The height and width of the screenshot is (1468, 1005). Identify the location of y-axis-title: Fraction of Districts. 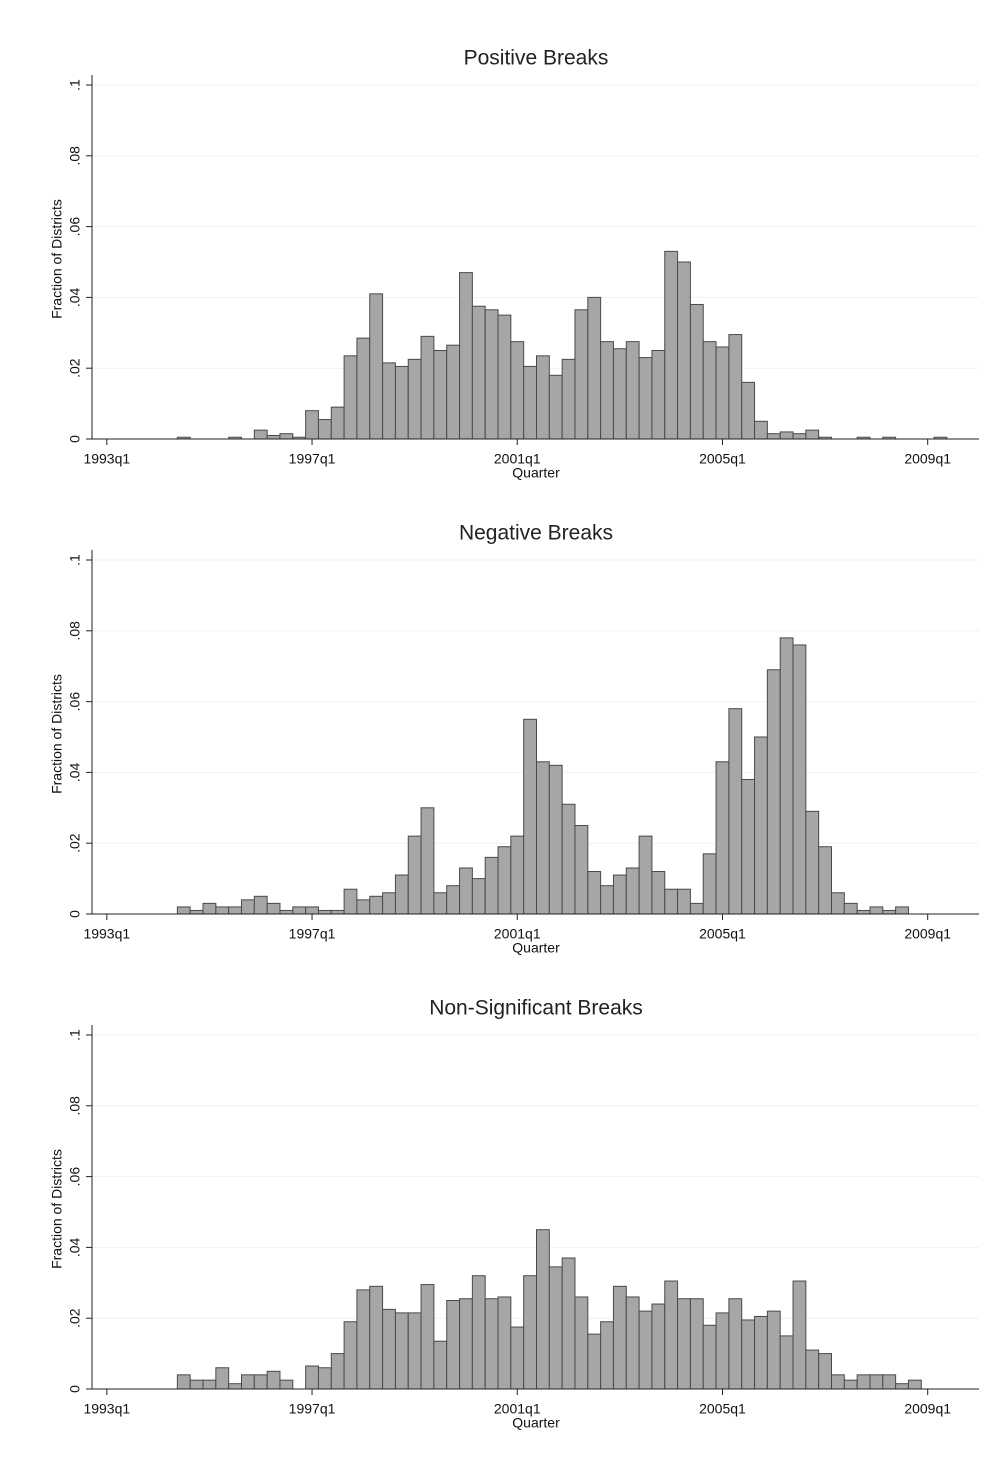
(57, 1209).